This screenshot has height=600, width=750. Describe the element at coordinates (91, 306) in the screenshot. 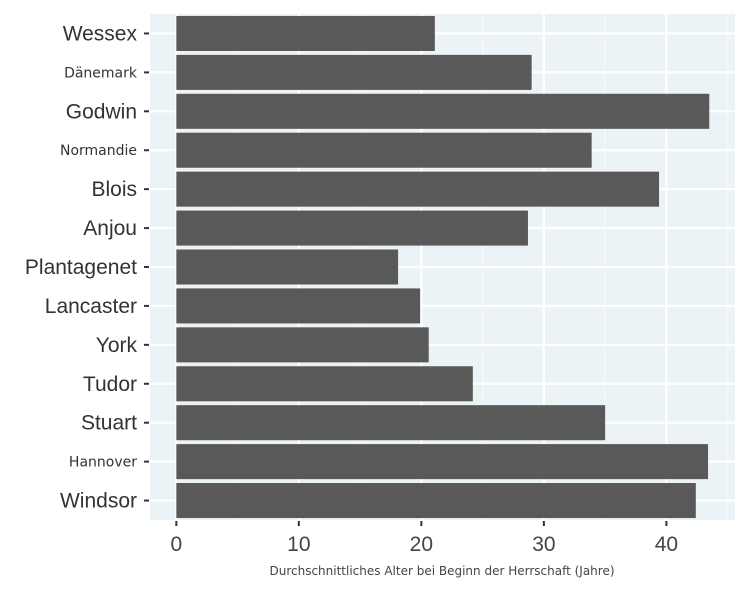

I see `y-tick-label: Lancaster` at that location.